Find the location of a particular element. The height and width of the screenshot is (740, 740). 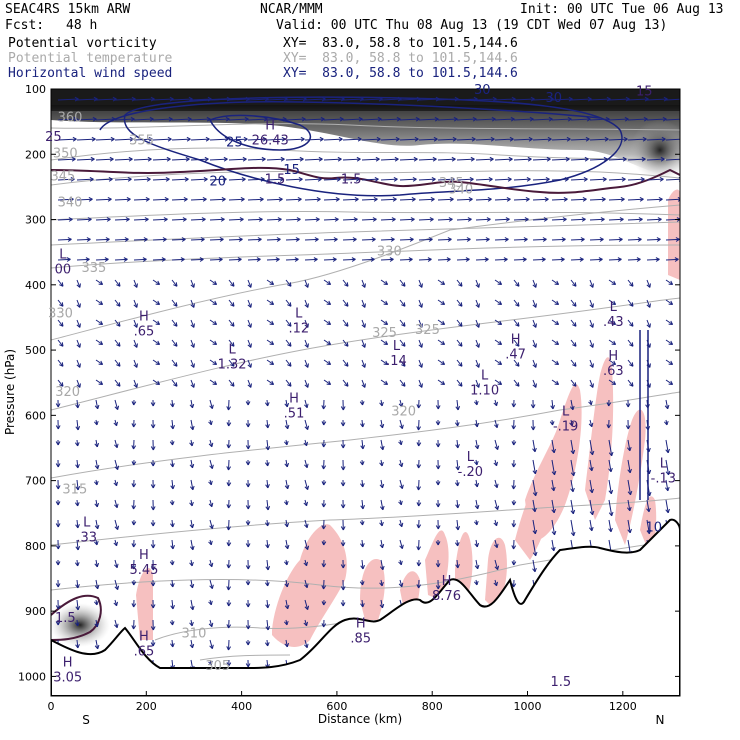

y-tick-label: 700 is located at coordinates (35, 481).